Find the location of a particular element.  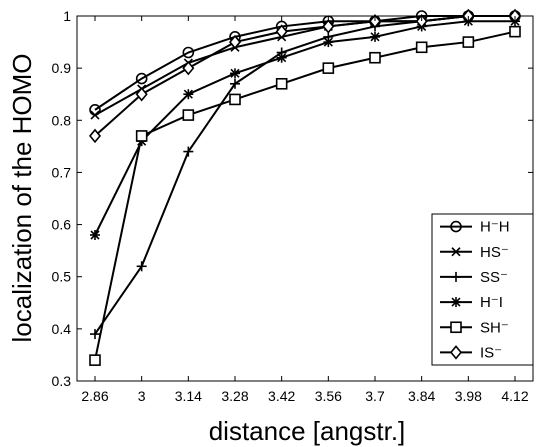

x-tick-label: 3.42 is located at coordinates (281, 396).